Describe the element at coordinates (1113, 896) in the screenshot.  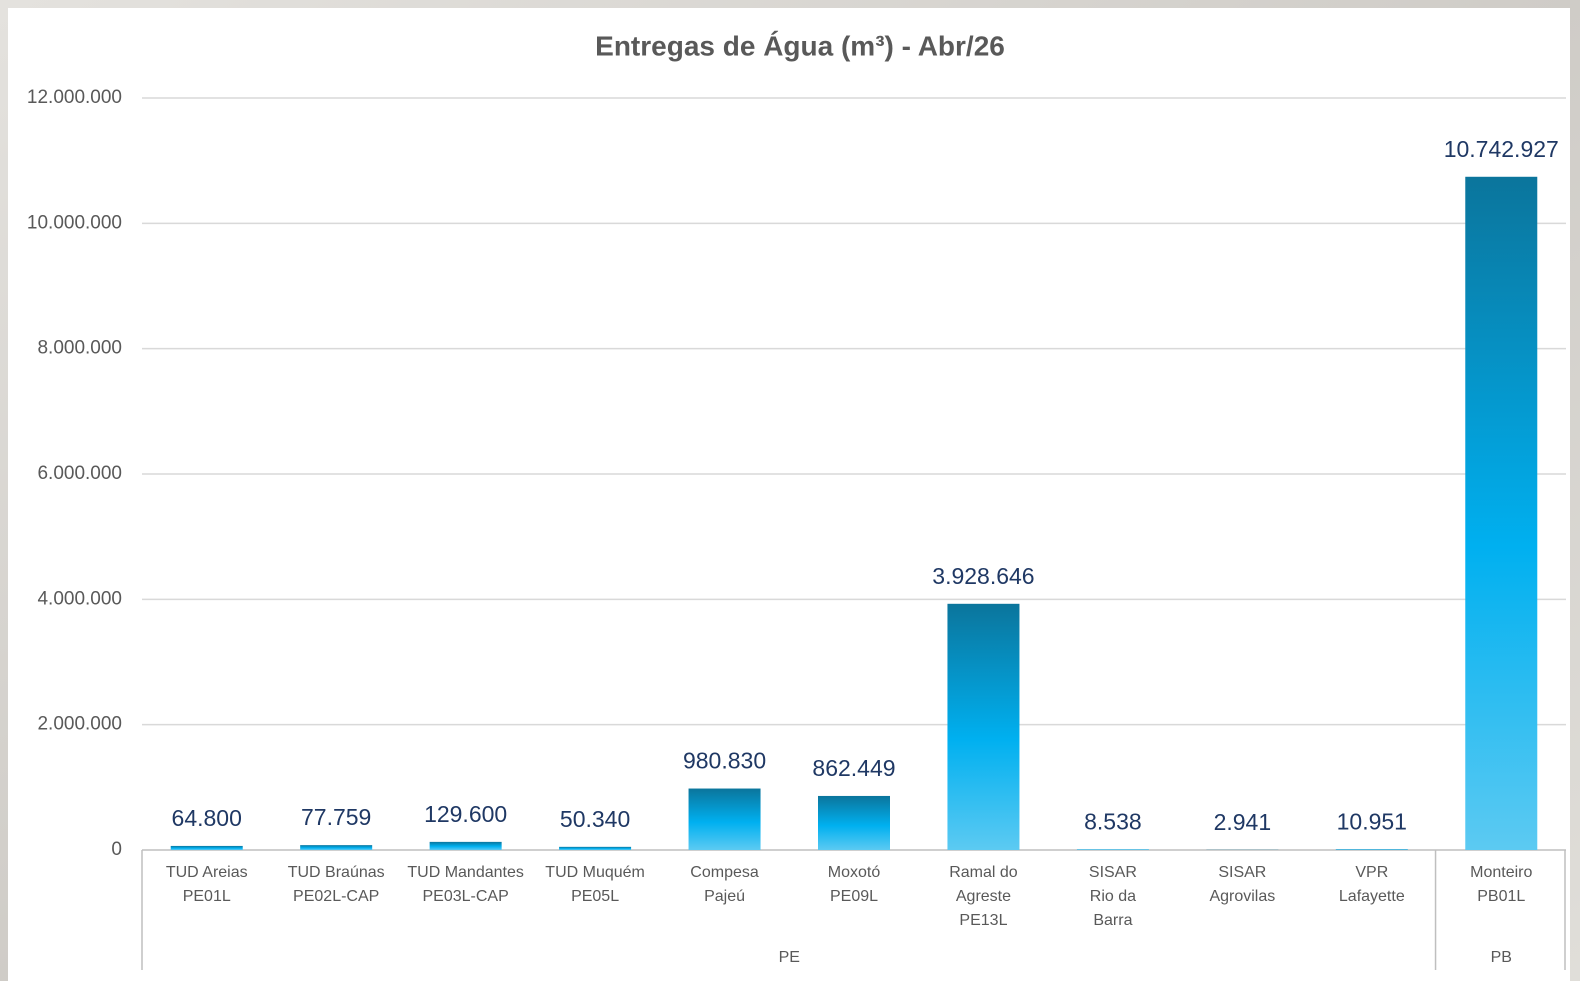
I see `x-tick-label: SISAR Rio da Barra` at that location.